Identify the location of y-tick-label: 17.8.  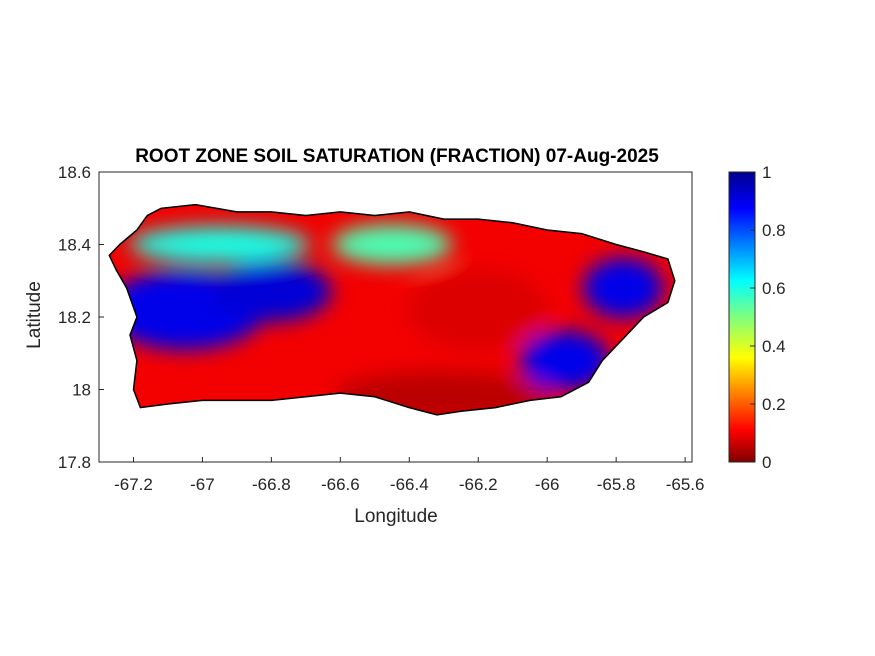
(74, 462).